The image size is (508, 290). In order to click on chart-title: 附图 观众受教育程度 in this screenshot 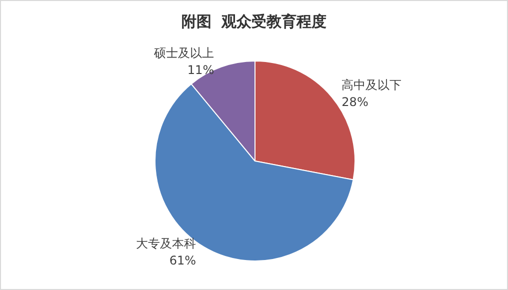, I will do `click(254, 21)`.